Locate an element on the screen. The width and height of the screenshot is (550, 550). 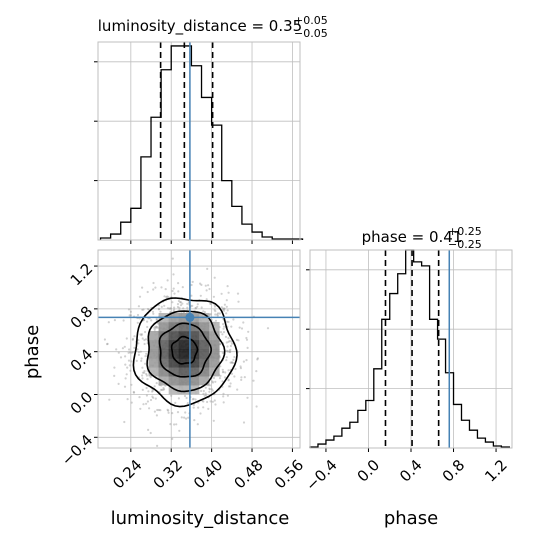
phase-title: phase = 0.41 is located at coordinates (412, 237).